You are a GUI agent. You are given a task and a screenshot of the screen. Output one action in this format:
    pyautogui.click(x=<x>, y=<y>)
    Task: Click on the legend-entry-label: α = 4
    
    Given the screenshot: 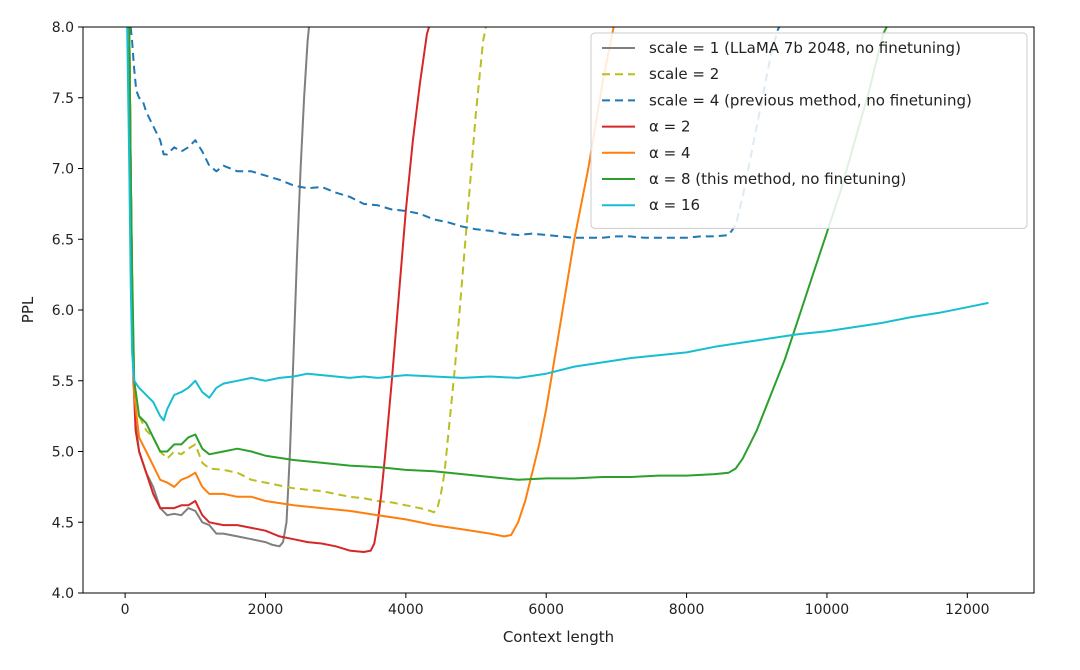 What is the action you would take?
    pyautogui.click(x=670, y=153)
    